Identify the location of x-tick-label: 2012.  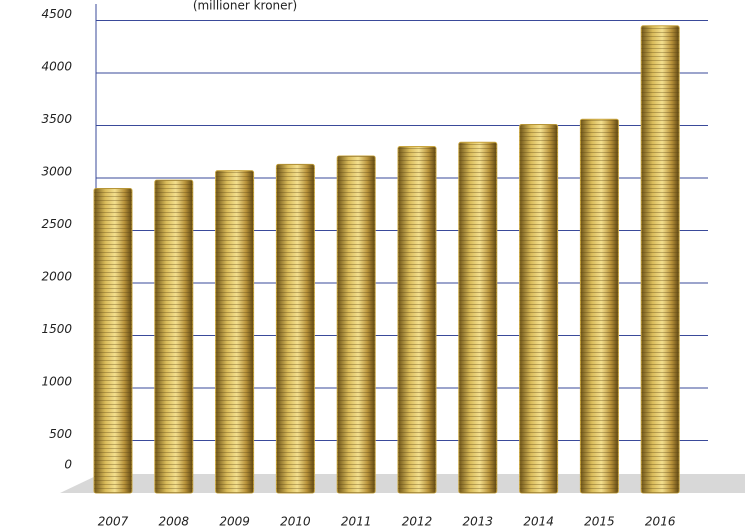
(417, 522).